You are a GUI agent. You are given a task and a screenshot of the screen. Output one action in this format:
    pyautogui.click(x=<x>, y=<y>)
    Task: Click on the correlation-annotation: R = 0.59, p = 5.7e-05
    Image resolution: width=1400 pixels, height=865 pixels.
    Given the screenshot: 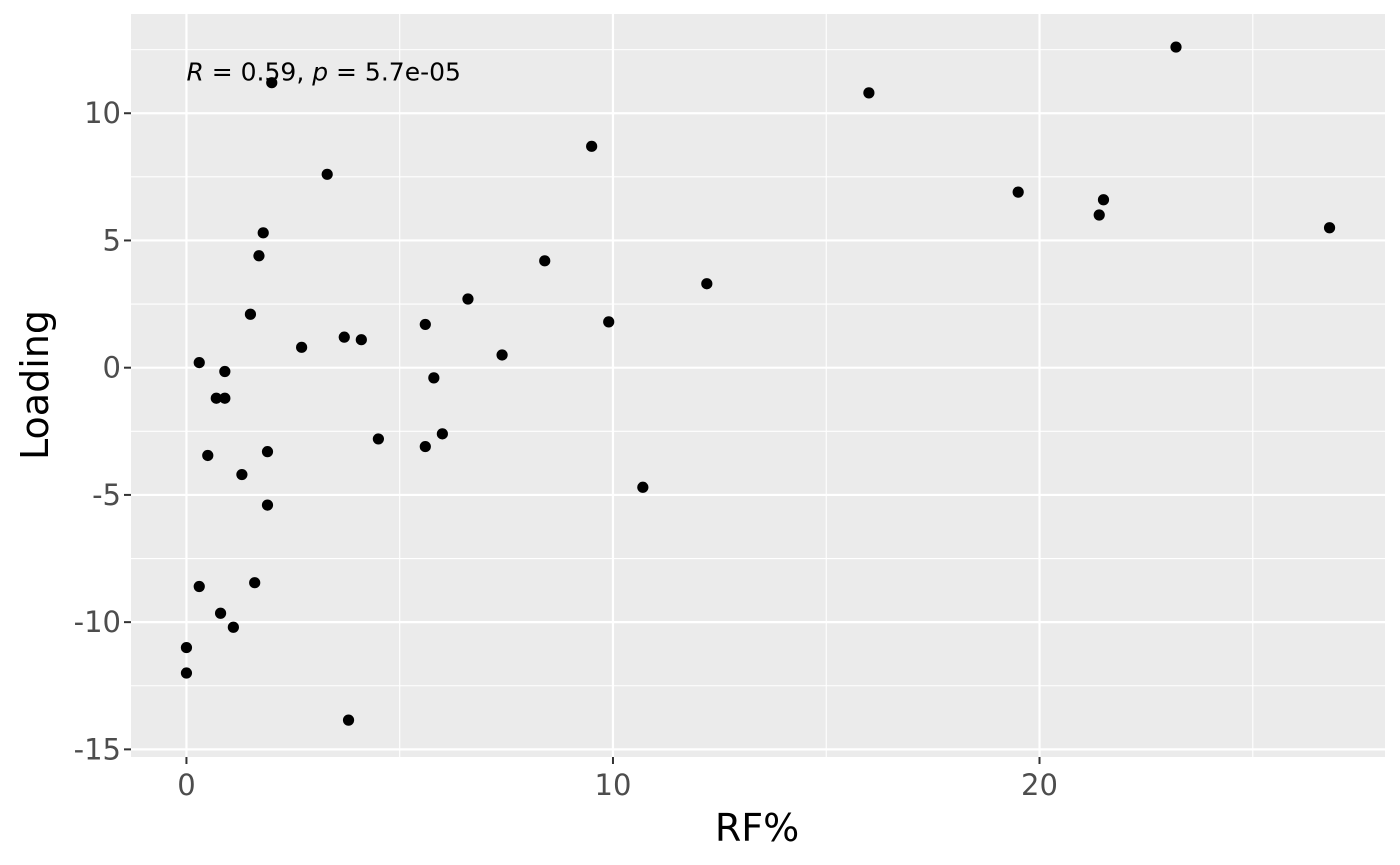 What is the action you would take?
    pyautogui.click(x=323, y=72)
    